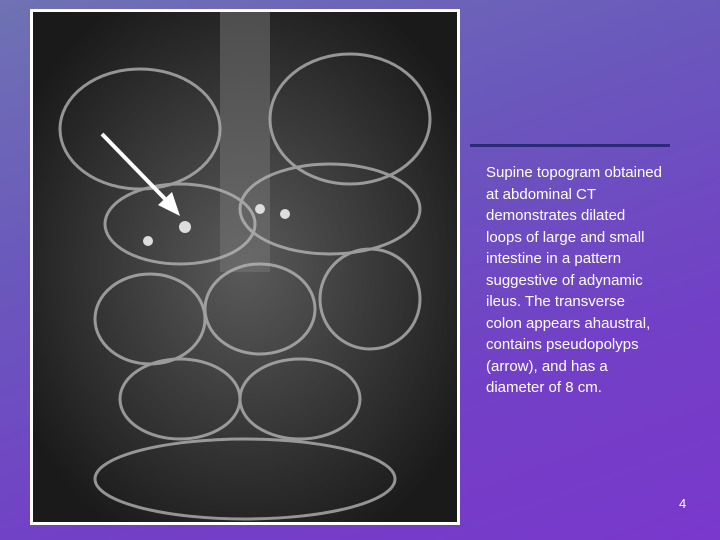  Describe the element at coordinates (565, 237) in the screenshot. I see `caption-line: loops of large and small` at that location.